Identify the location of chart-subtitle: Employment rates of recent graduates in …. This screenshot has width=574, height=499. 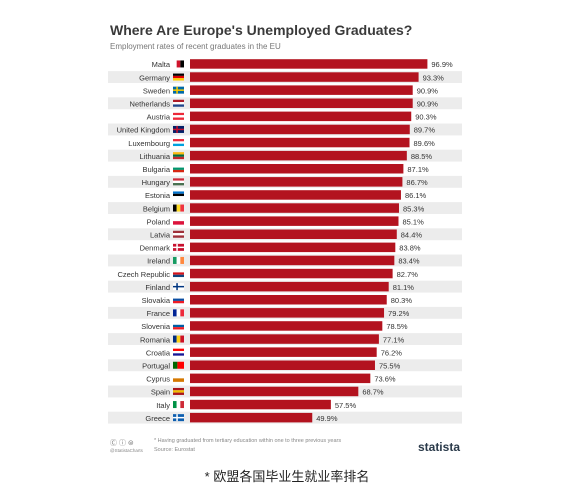
(195, 46).